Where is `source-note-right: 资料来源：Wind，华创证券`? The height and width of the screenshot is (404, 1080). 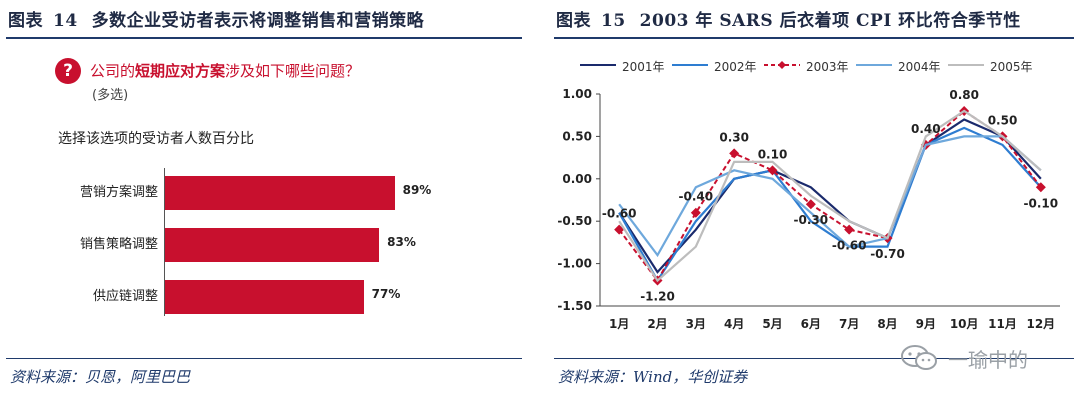 source-note-right: 资料来源：Wind，华创证券 is located at coordinates (653, 377).